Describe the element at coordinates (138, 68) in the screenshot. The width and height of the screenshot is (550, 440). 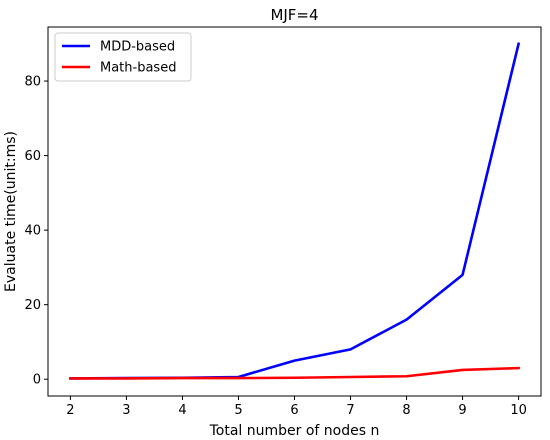
I see `legend-label-2: Math-based` at that location.